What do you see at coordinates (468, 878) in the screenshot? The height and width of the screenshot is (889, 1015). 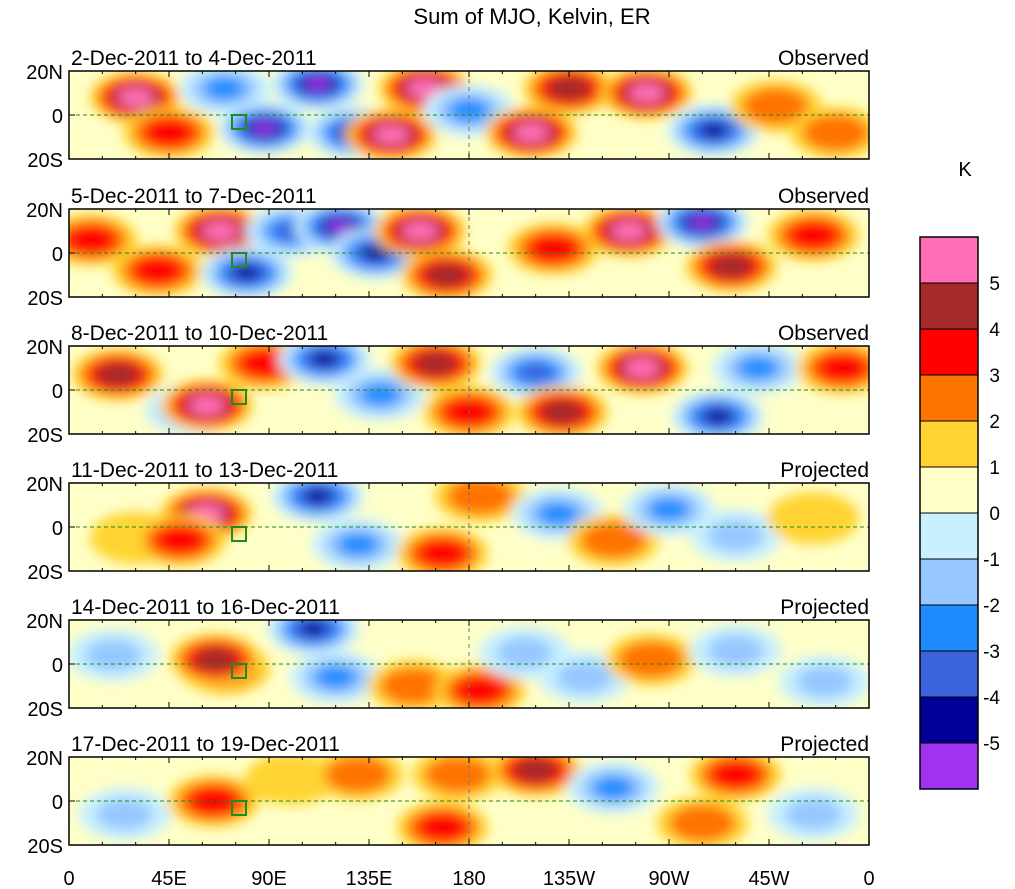 I see `x-tick-label: 180` at bounding box center [468, 878].